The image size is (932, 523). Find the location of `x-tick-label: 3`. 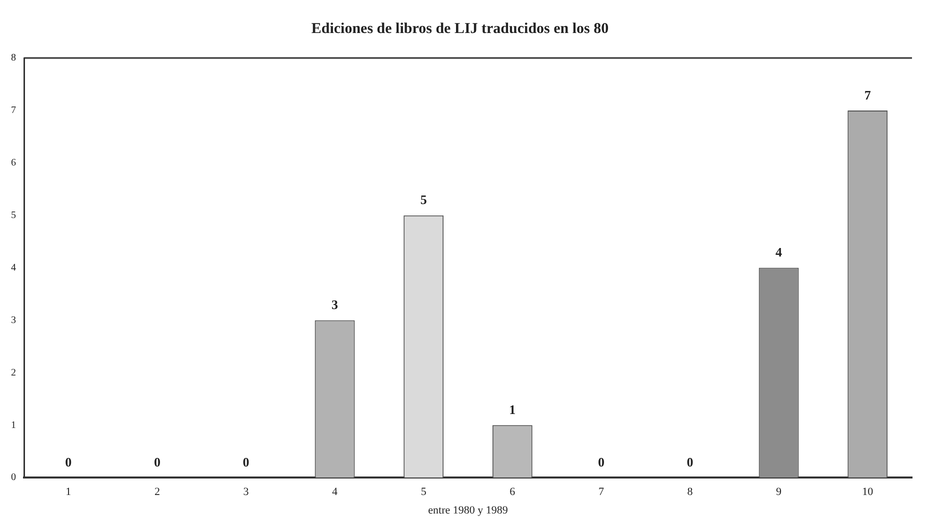

x-tick-label: 3 is located at coordinates (246, 492).